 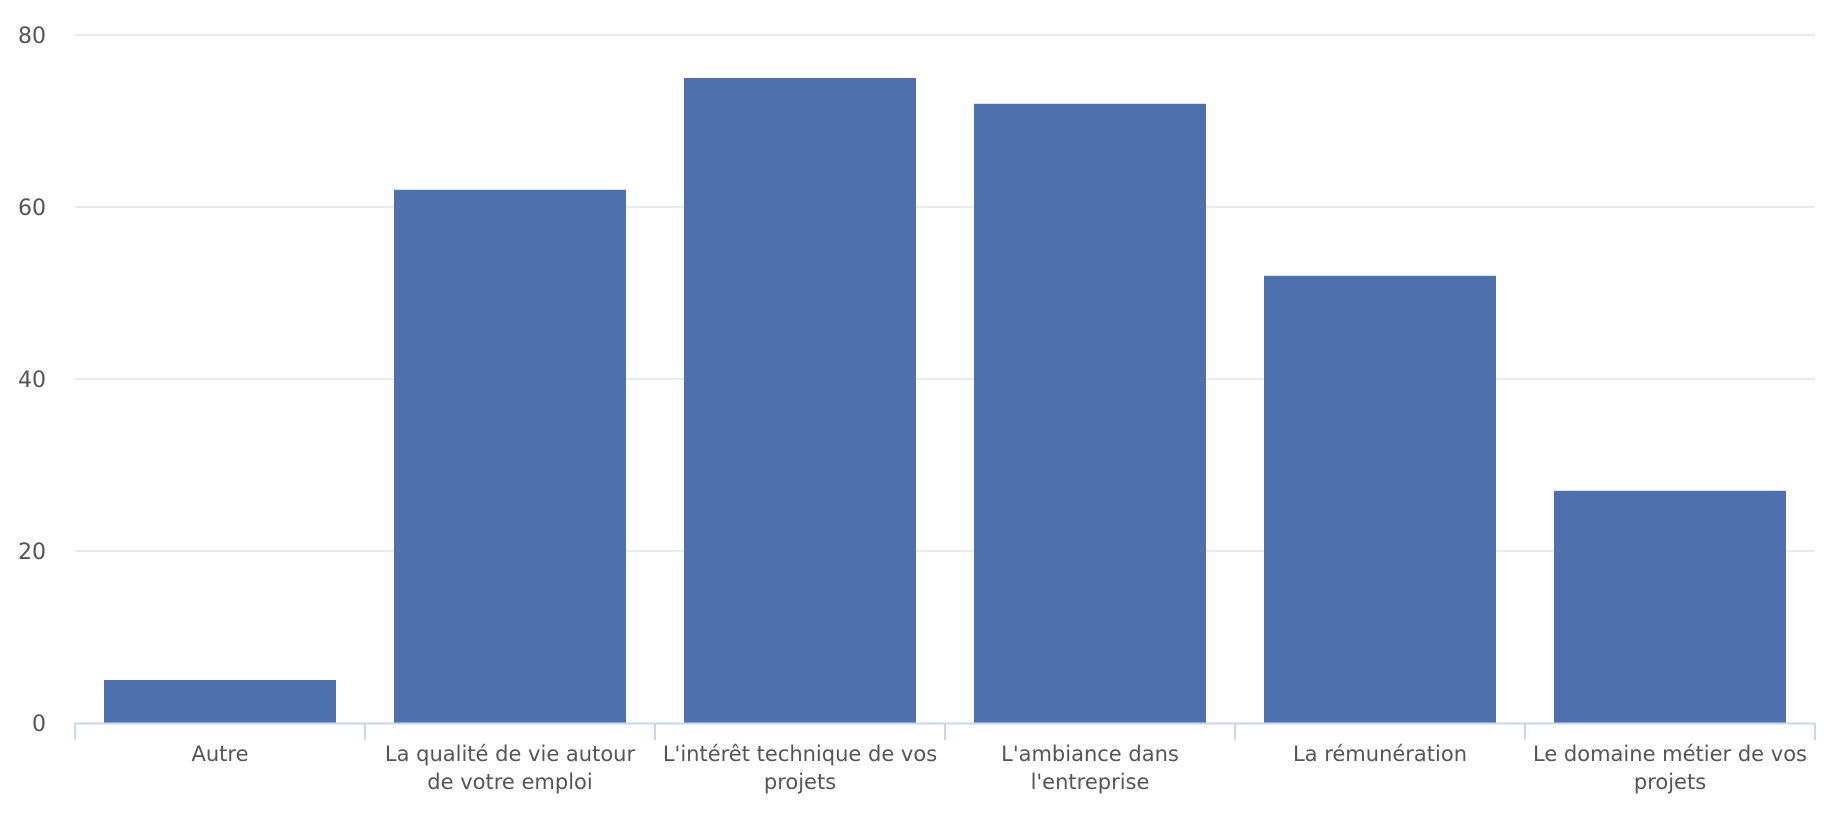 What do you see at coordinates (32, 36) in the screenshot?
I see `y-tick-label: 80` at bounding box center [32, 36].